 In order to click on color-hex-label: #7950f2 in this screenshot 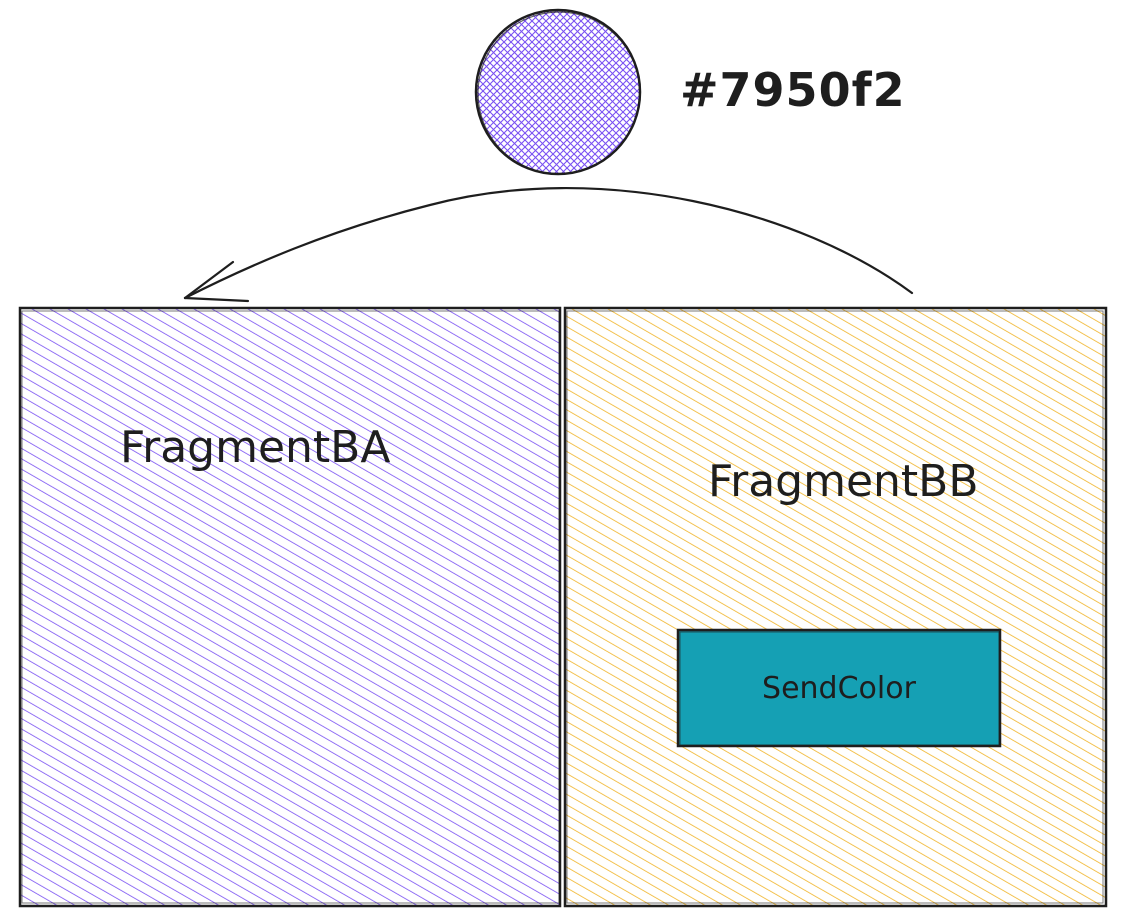, I will do `click(793, 90)`.